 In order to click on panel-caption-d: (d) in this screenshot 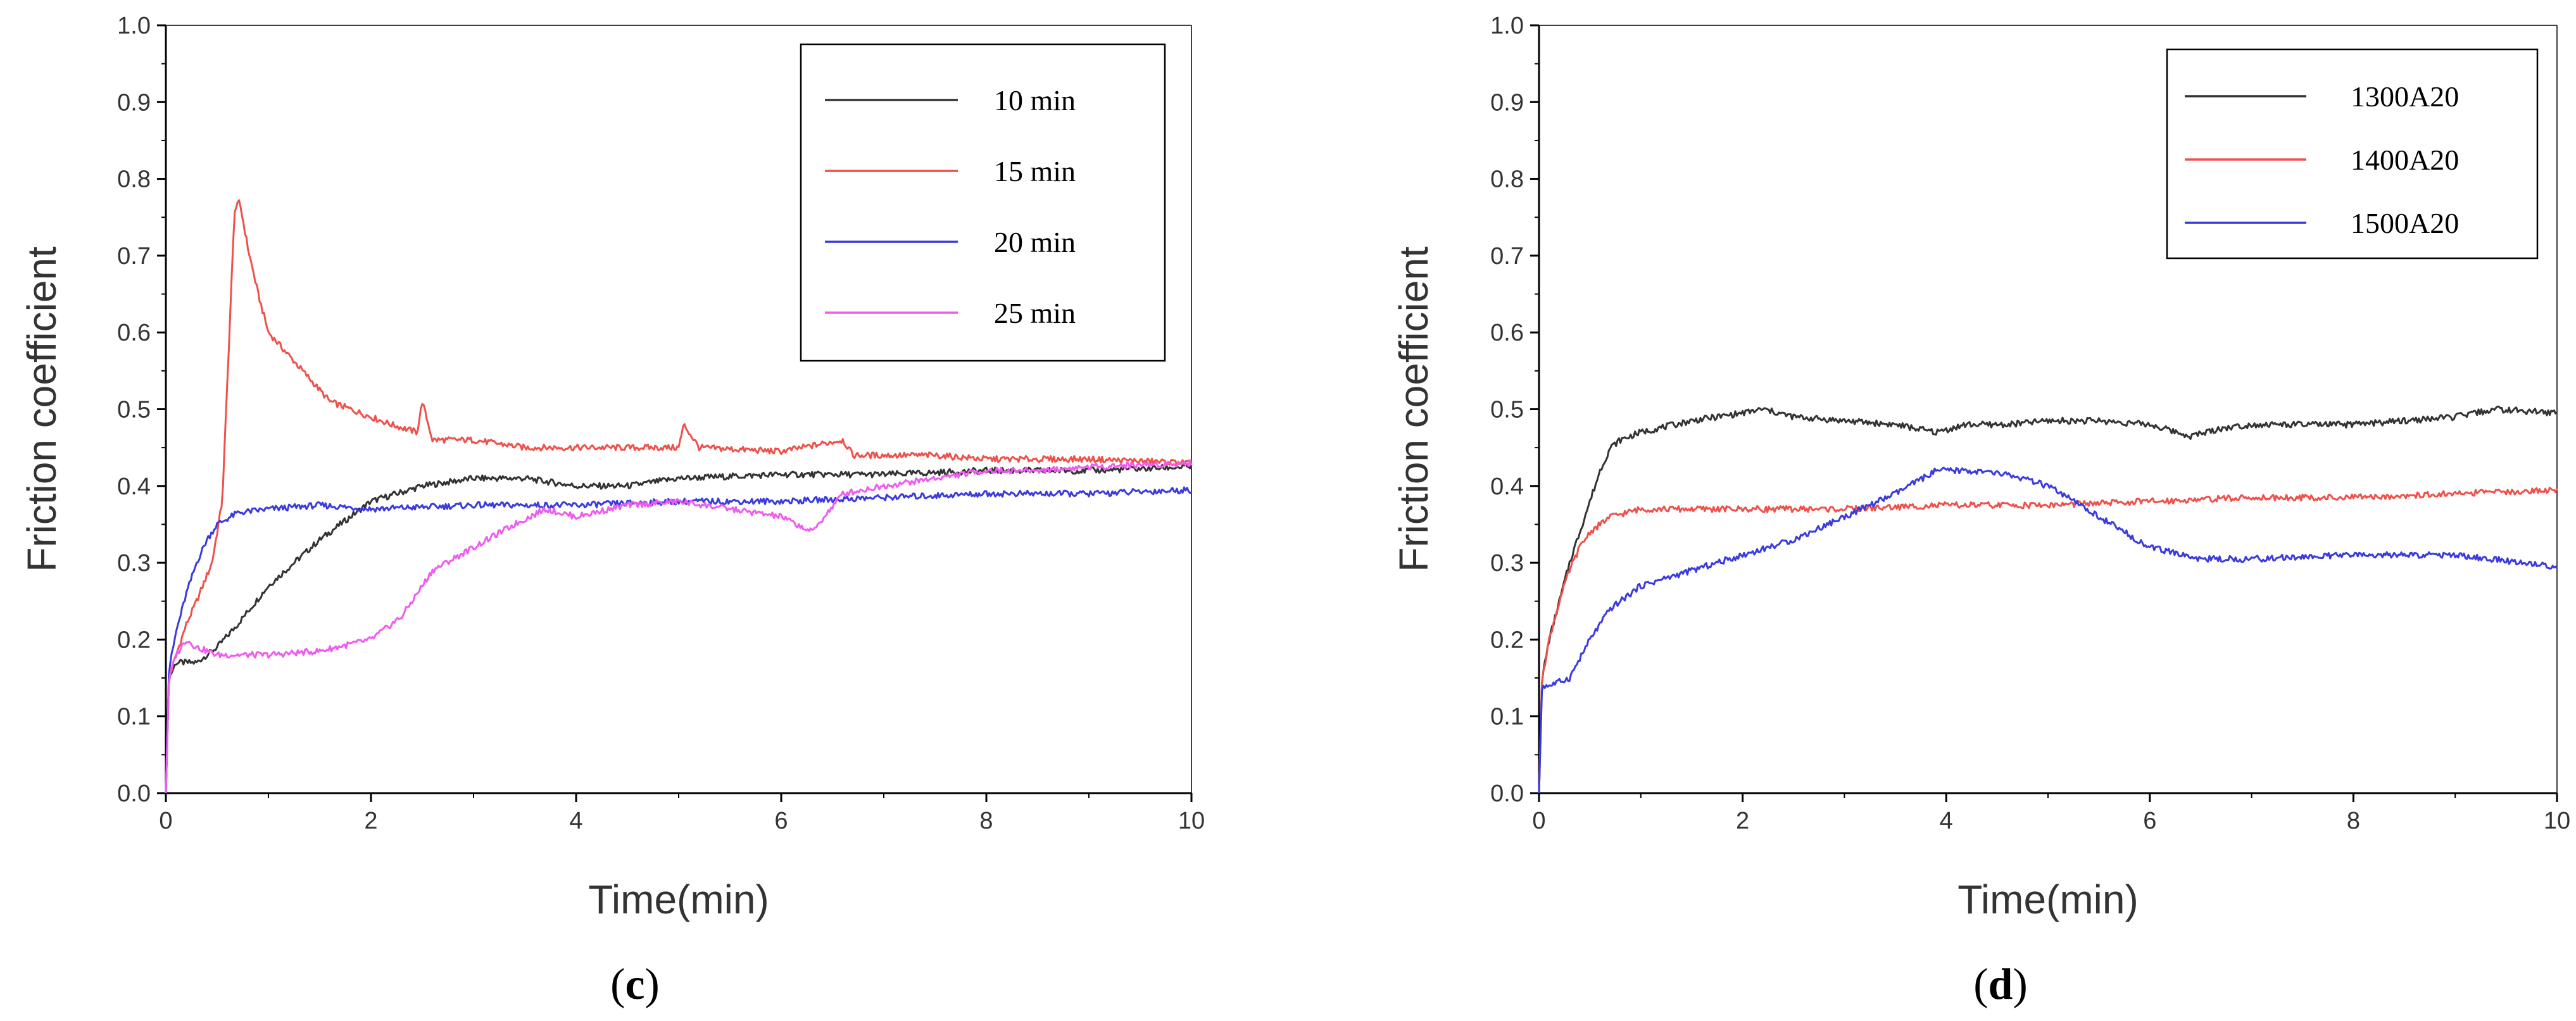, I will do `click(2000, 984)`.